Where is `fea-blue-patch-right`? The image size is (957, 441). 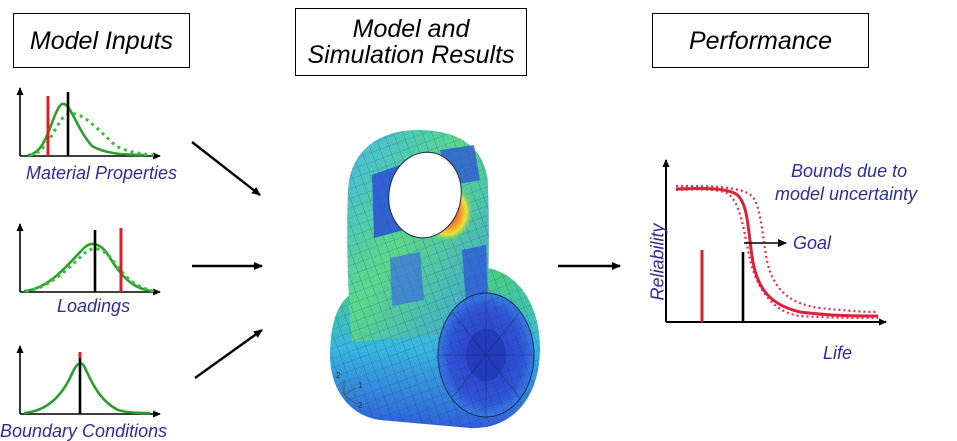 fea-blue-patch-right is located at coordinates (475, 274).